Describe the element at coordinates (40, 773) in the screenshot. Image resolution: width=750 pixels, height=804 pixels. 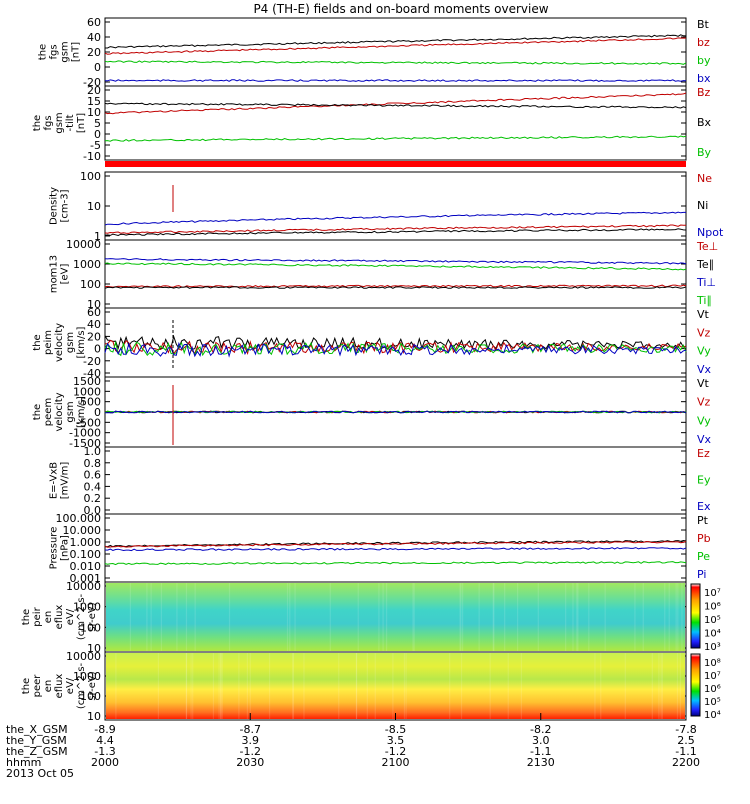
I see `axis-date: 2013 Oct 05` at that location.